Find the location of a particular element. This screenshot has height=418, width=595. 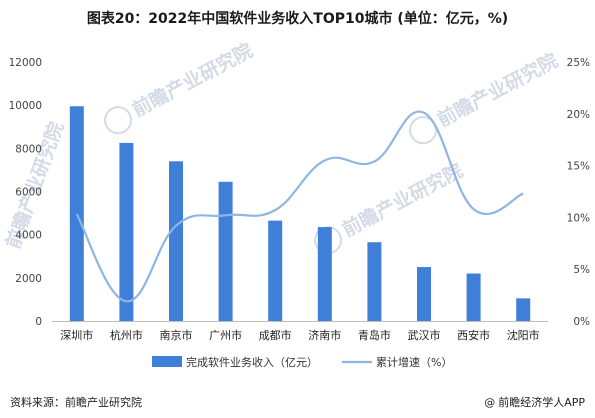

legend-bar-swatch is located at coordinates (167, 361).